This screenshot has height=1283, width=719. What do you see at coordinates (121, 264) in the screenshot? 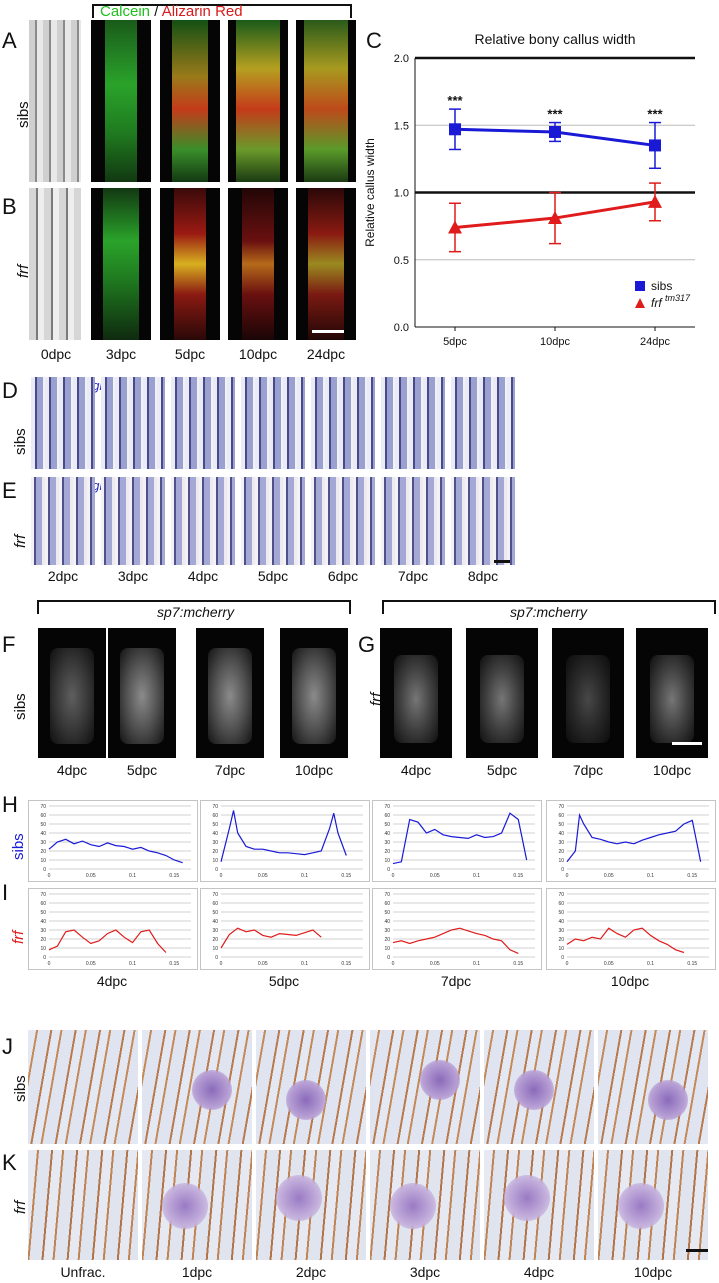
I see `image-b-3dpc` at bounding box center [121, 264].